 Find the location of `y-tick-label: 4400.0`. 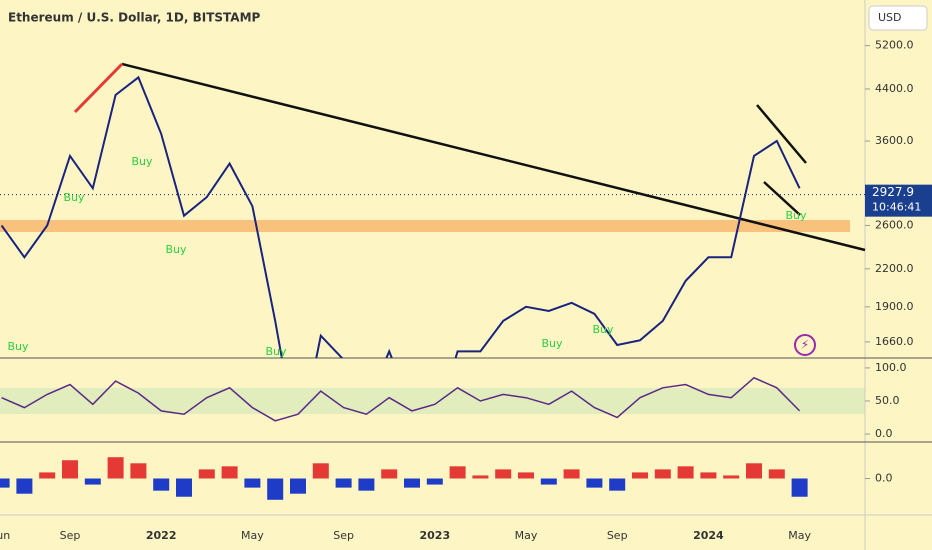

y-tick-label: 4400.0 is located at coordinates (894, 88).